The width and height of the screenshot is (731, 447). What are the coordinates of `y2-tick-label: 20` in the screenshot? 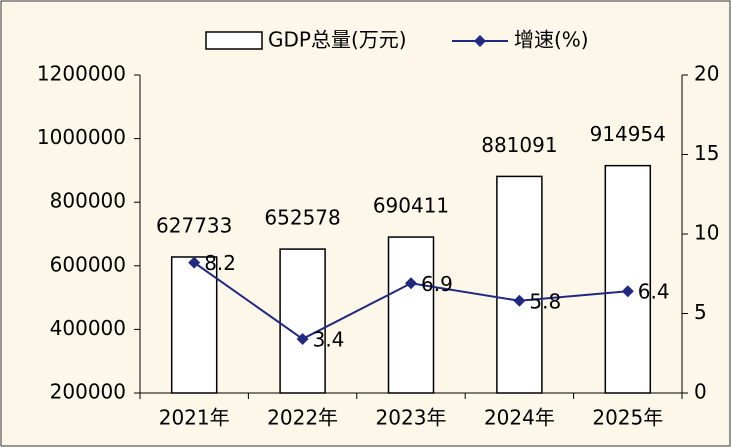 It's located at (706, 74).